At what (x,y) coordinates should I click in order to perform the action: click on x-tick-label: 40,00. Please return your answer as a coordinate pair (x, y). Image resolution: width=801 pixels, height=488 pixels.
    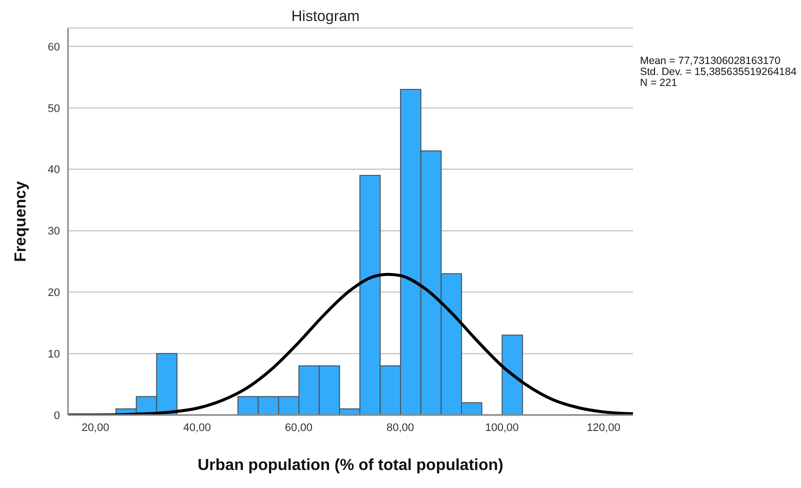
    Looking at the image, I should click on (197, 428).